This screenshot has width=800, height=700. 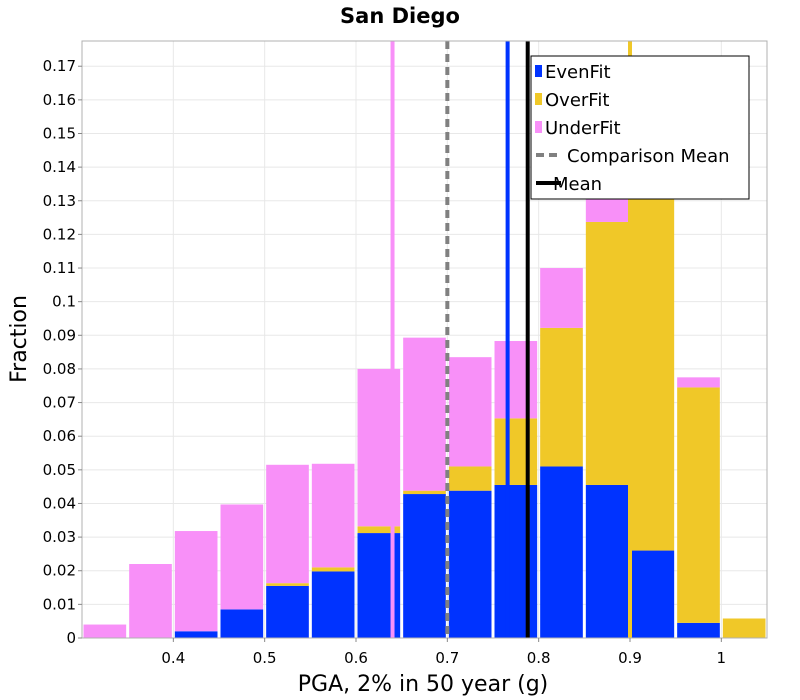 What do you see at coordinates (59, 470) in the screenshot?
I see `y-tick-label: 0.05` at bounding box center [59, 470].